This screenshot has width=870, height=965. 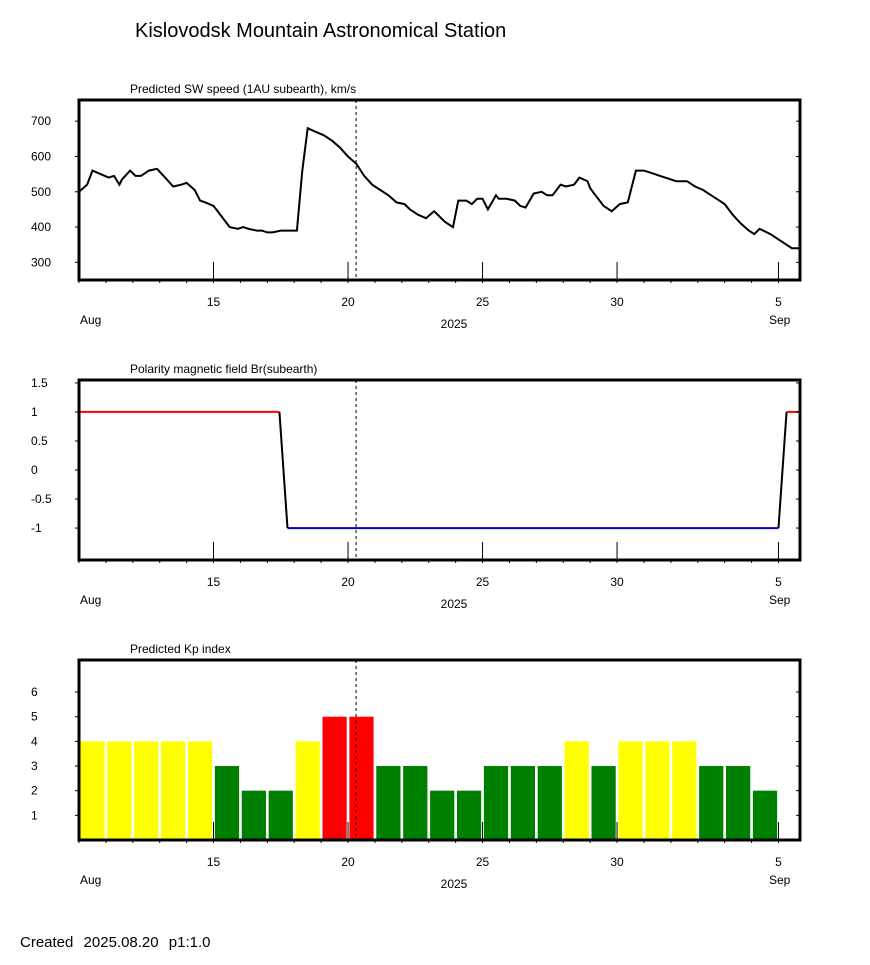 I want to click on y-tick-label-2-1: 1.5, so click(x=39, y=383).